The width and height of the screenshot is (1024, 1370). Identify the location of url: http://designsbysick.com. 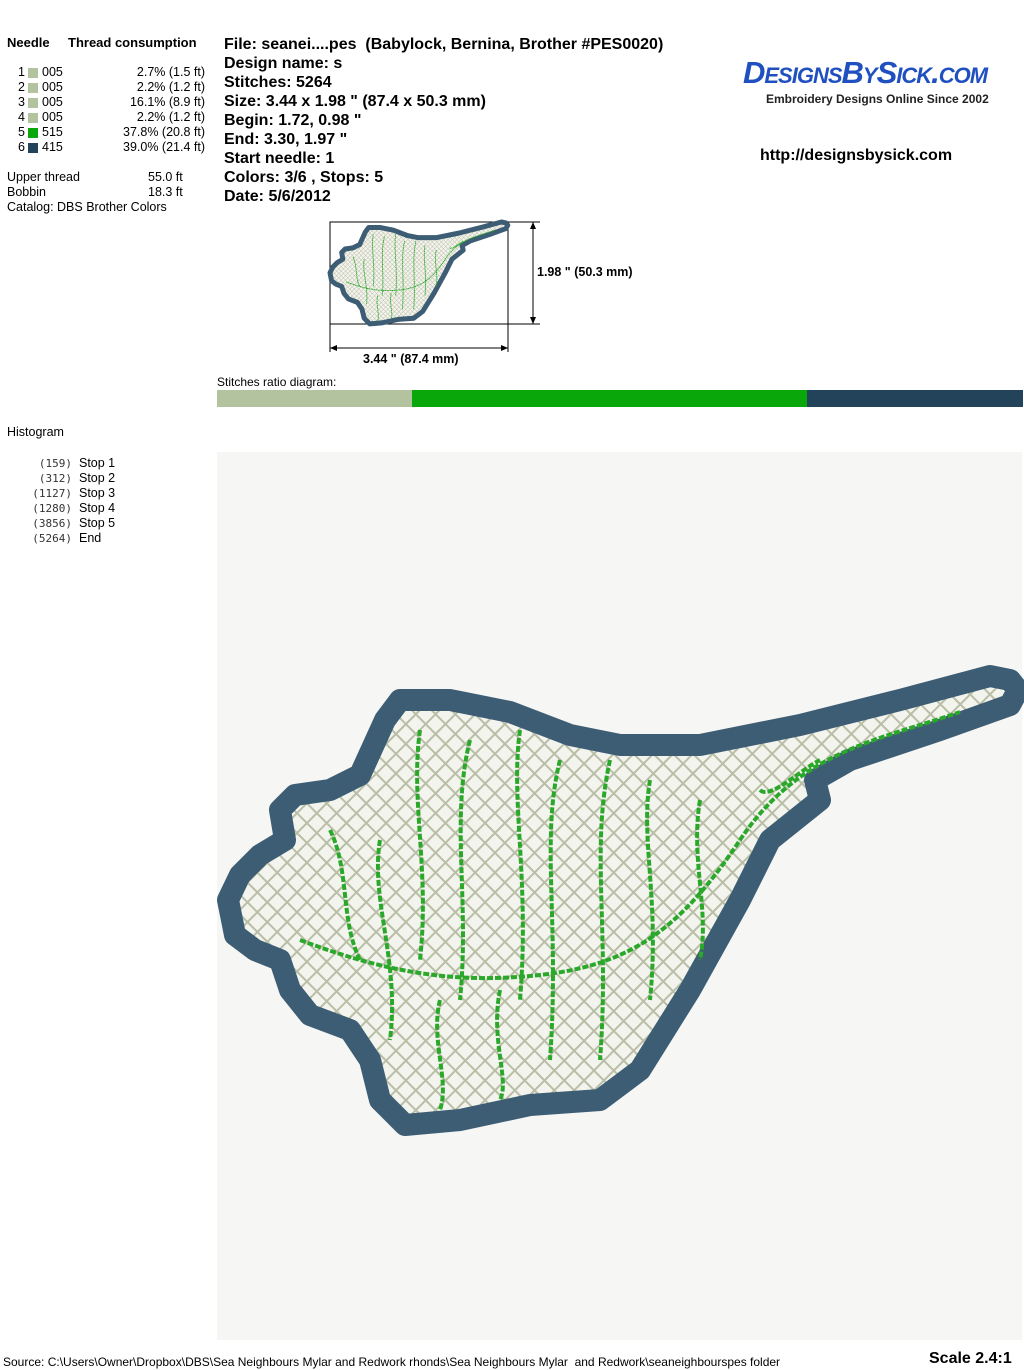
(856, 155).